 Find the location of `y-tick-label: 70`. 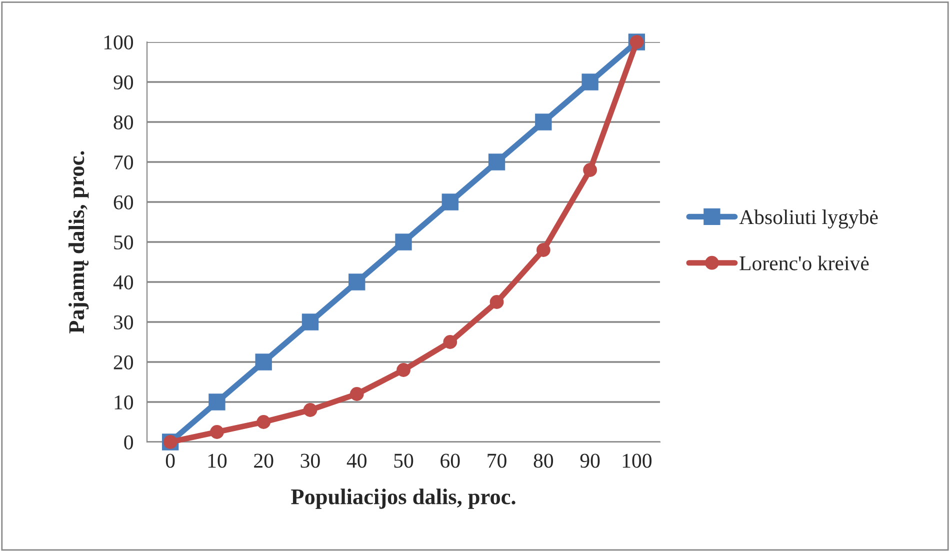

y-tick-label: 70 is located at coordinates (124, 162).